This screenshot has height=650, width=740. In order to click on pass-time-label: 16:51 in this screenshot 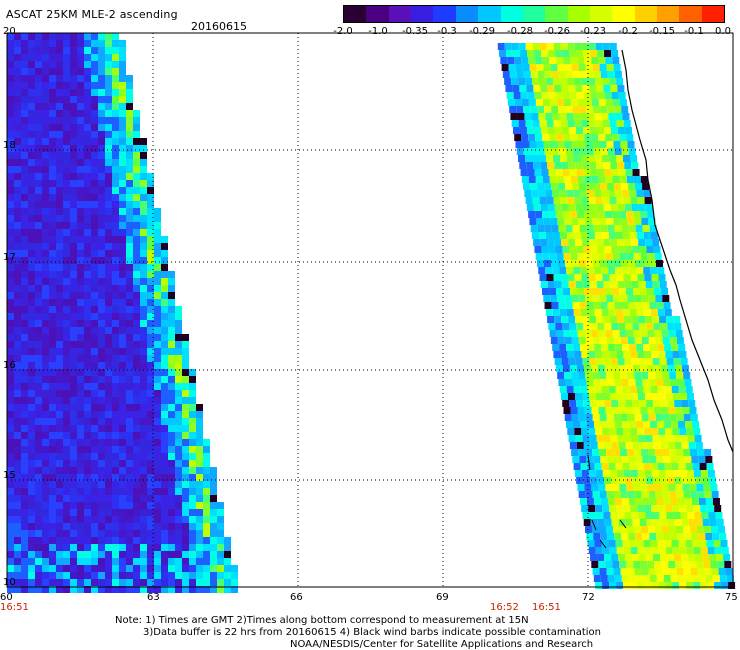, I will do `click(14, 607)`.